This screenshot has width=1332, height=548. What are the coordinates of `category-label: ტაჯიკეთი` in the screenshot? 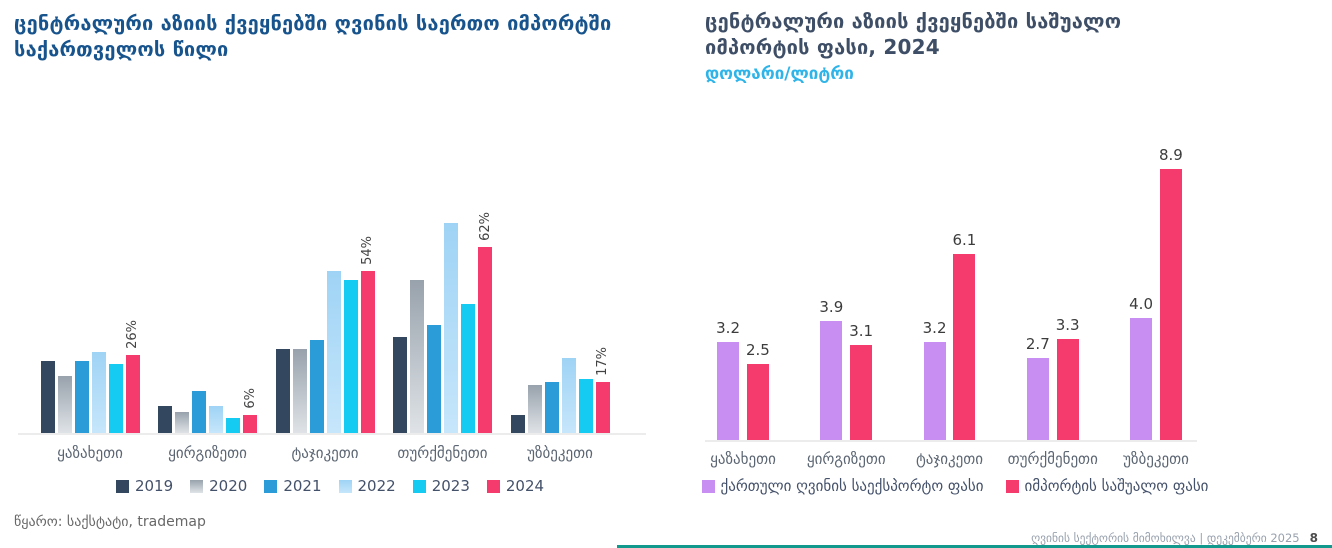 It's located at (325, 453).